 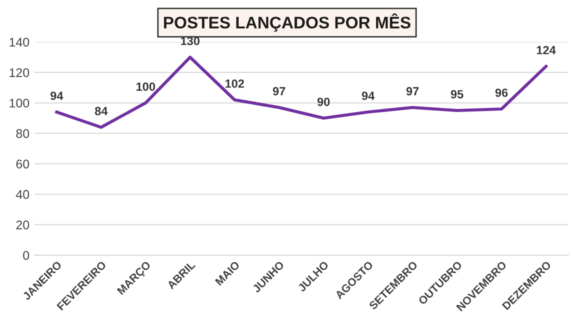 What do you see at coordinates (20, 103) in the screenshot?
I see `y-tick-label: 100` at bounding box center [20, 103].